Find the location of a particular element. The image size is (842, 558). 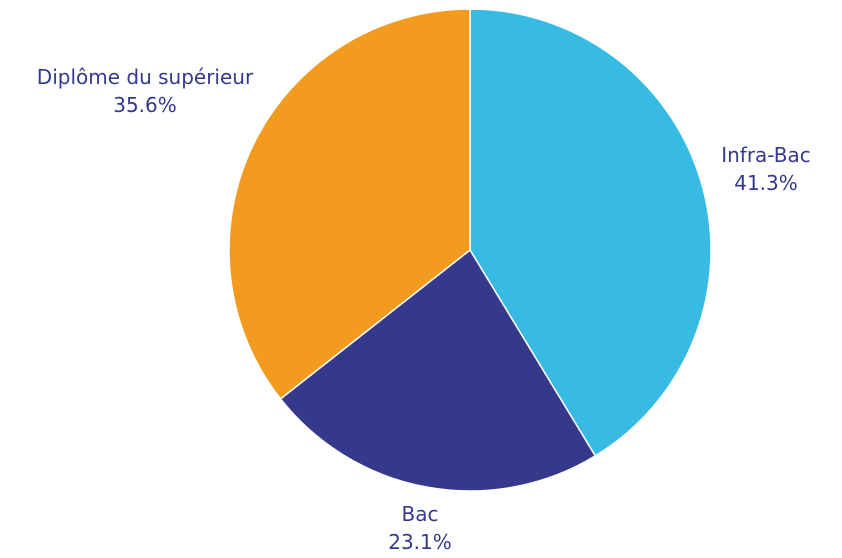

slice-value-diplome-du-superieur: 35.6% is located at coordinates (145, 105).